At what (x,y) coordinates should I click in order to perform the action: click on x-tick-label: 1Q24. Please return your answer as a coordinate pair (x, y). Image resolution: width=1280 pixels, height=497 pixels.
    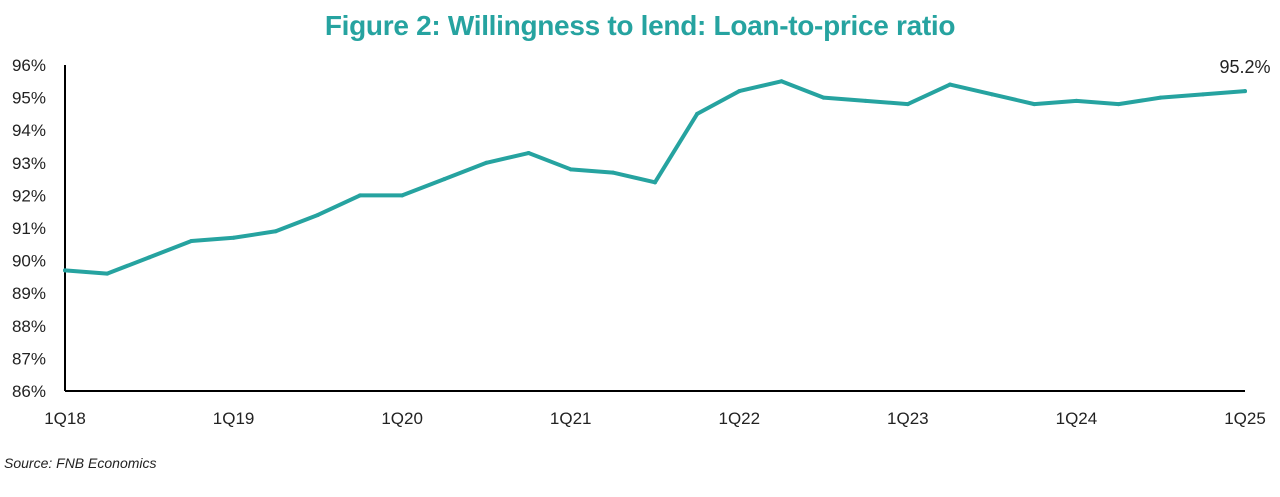
    Looking at the image, I should click on (1077, 418).